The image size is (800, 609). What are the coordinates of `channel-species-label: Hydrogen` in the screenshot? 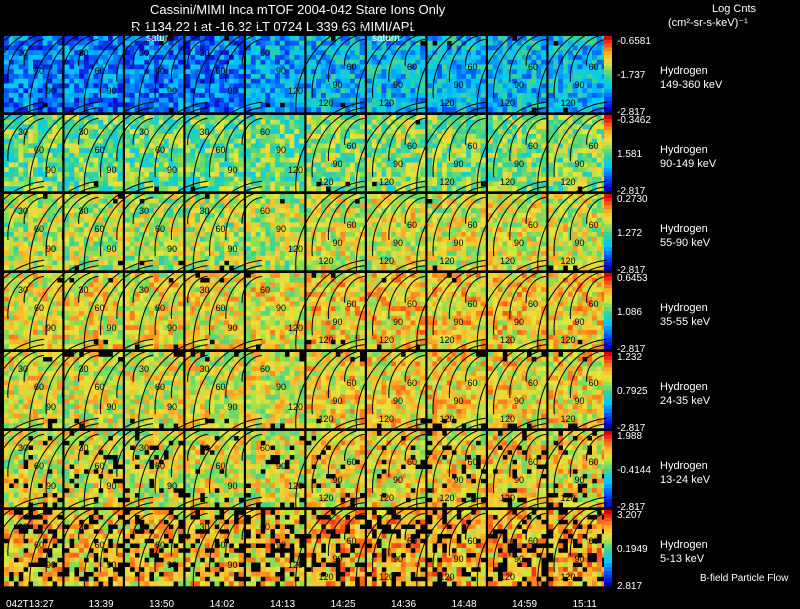 It's located at (684, 229).